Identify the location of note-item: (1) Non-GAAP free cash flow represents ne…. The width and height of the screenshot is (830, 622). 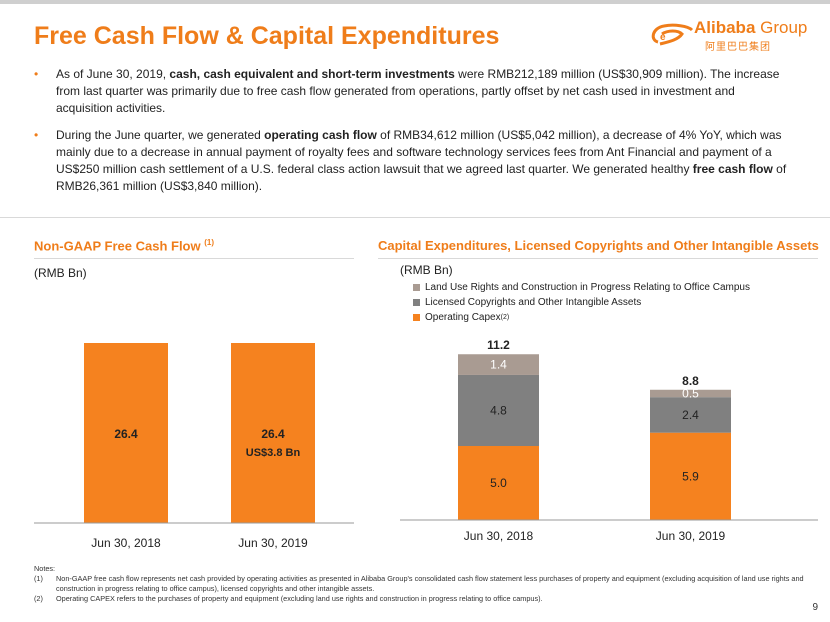
(424, 584).